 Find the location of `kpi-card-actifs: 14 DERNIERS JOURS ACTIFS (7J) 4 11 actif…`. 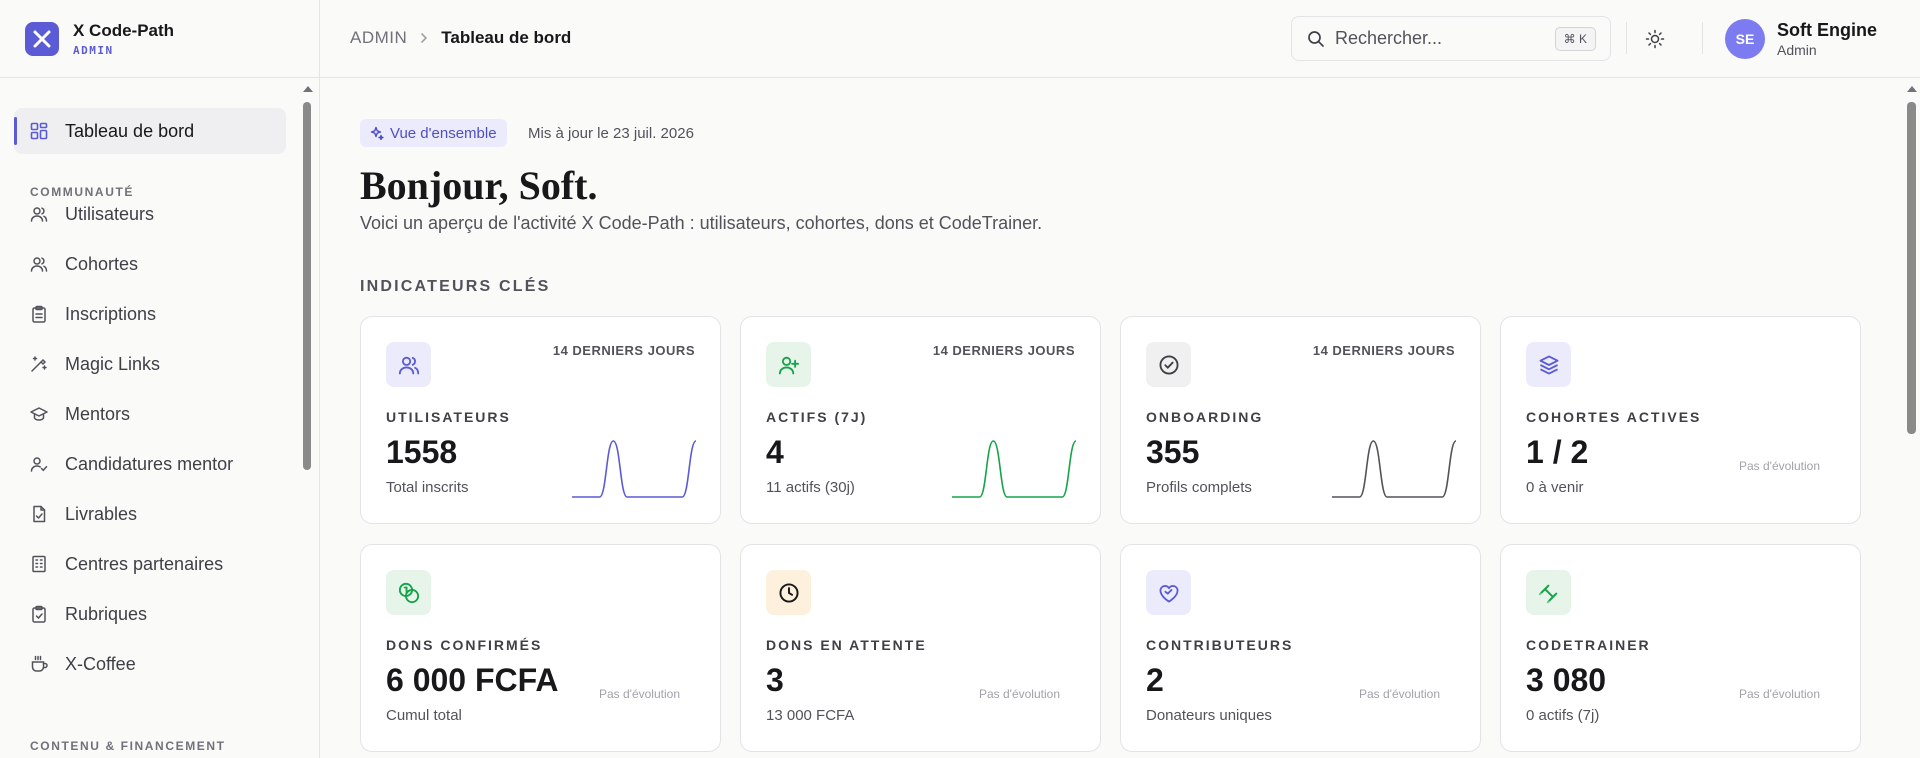

kpi-card-actifs: 14 DERNIERS JOURS ACTIFS (7J) 4 11 actif… is located at coordinates (920, 420).